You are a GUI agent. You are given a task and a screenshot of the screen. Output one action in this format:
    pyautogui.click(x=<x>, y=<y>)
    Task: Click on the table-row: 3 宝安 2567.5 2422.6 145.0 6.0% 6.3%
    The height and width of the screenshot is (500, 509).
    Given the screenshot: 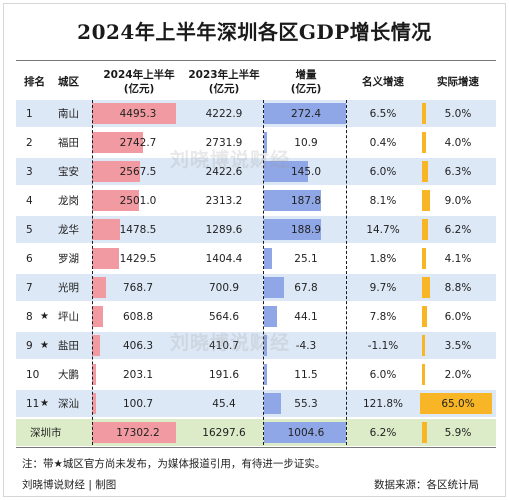 What is the action you would take?
    pyautogui.click(x=256, y=171)
    